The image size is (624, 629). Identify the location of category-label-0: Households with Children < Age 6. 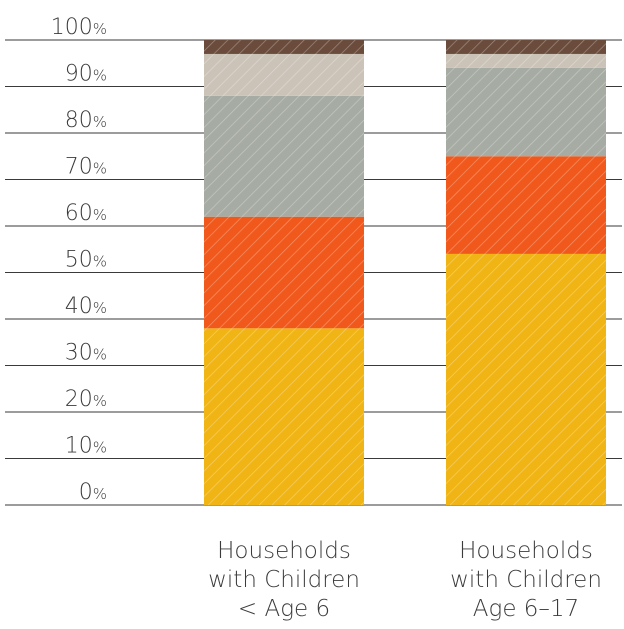
(284, 580).